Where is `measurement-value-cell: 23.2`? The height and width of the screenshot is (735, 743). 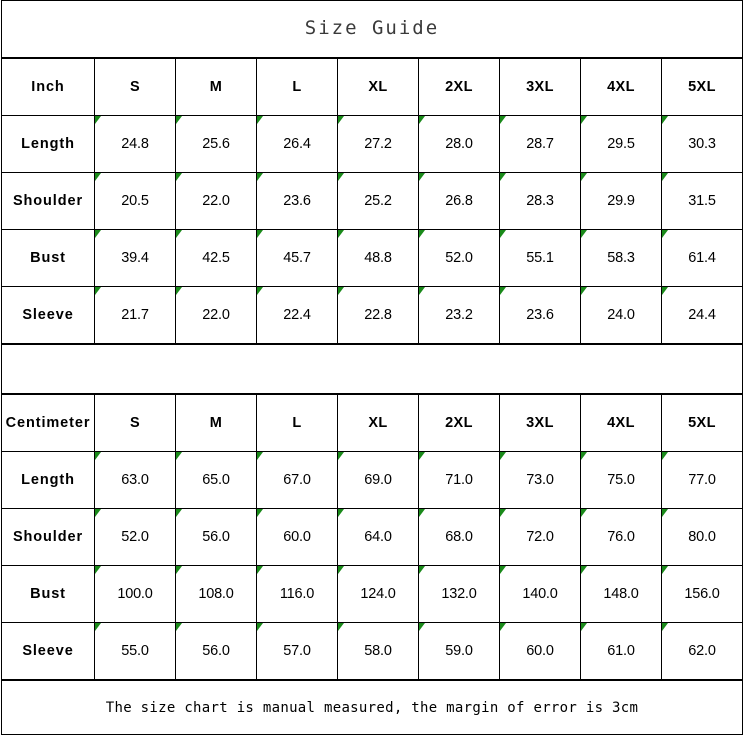
measurement-value-cell: 23.2 is located at coordinates (459, 315).